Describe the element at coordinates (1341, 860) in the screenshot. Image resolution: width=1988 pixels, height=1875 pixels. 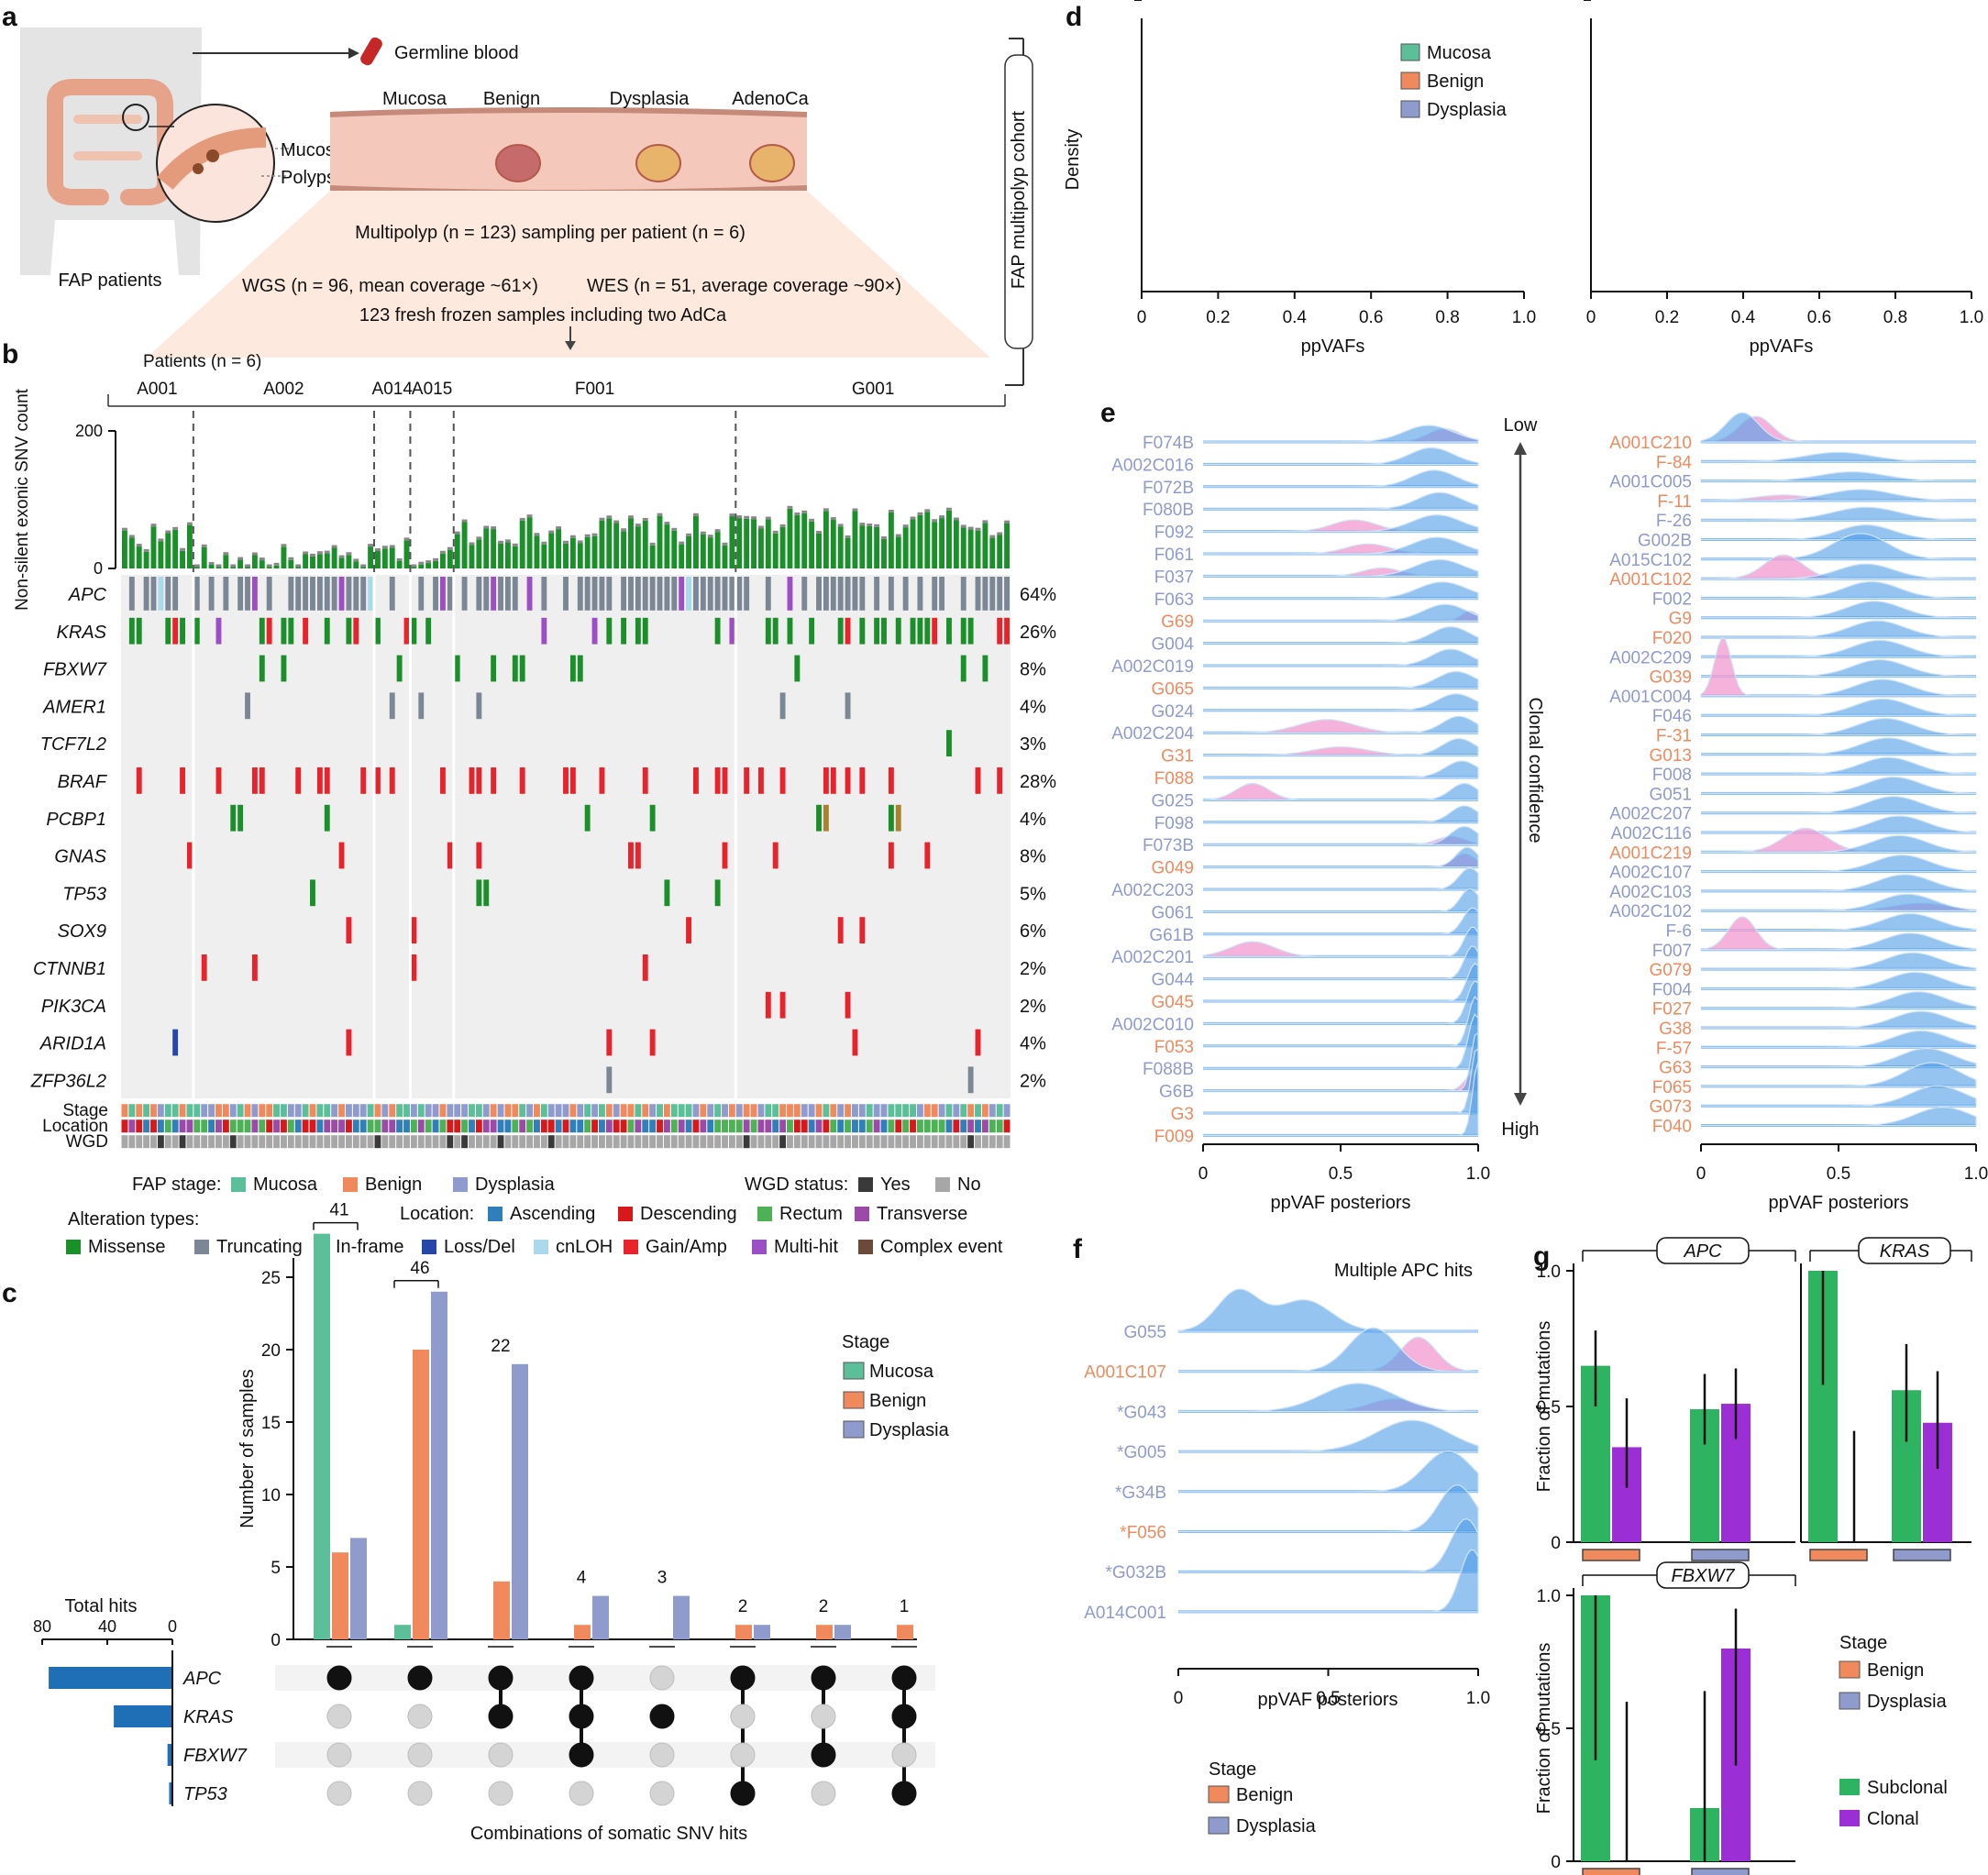
I see `ridge-pink-area` at that location.